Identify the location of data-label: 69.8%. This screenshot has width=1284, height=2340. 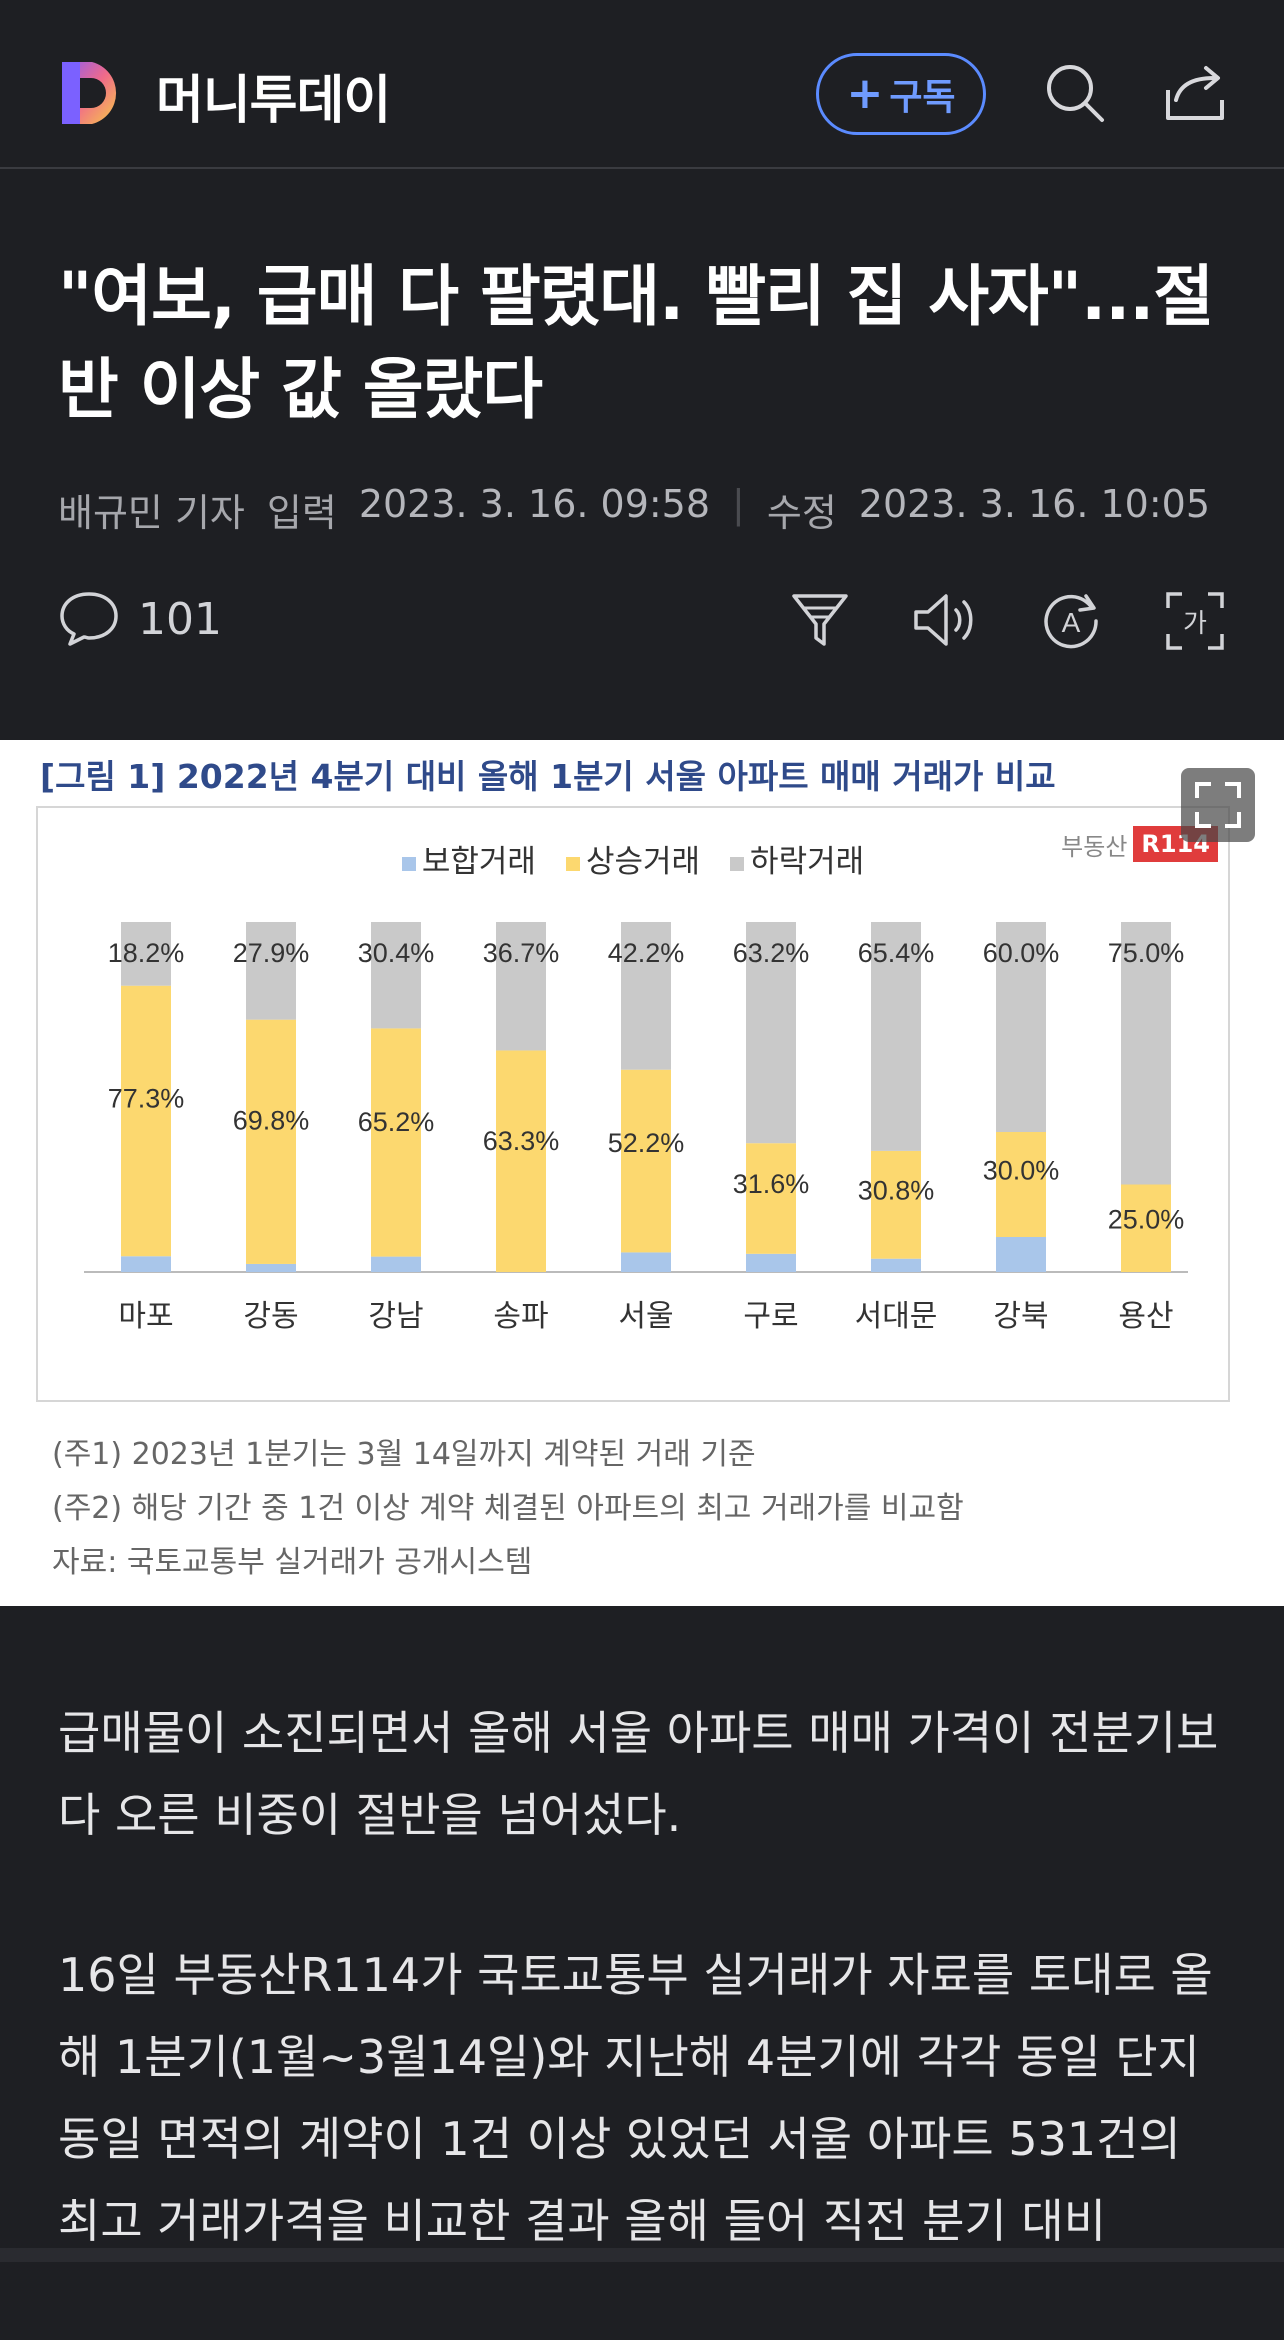
(271, 1121).